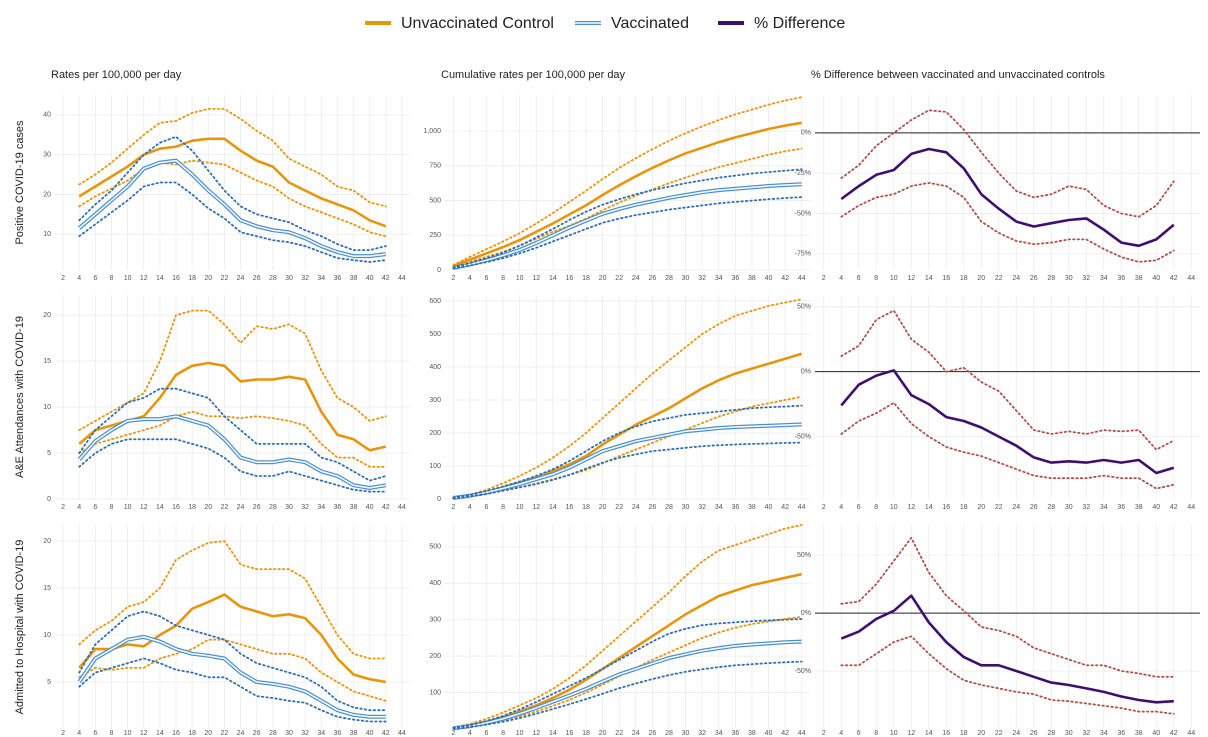  What do you see at coordinates (946, 733) in the screenshot?
I see `x-tick-label: 16` at bounding box center [946, 733].